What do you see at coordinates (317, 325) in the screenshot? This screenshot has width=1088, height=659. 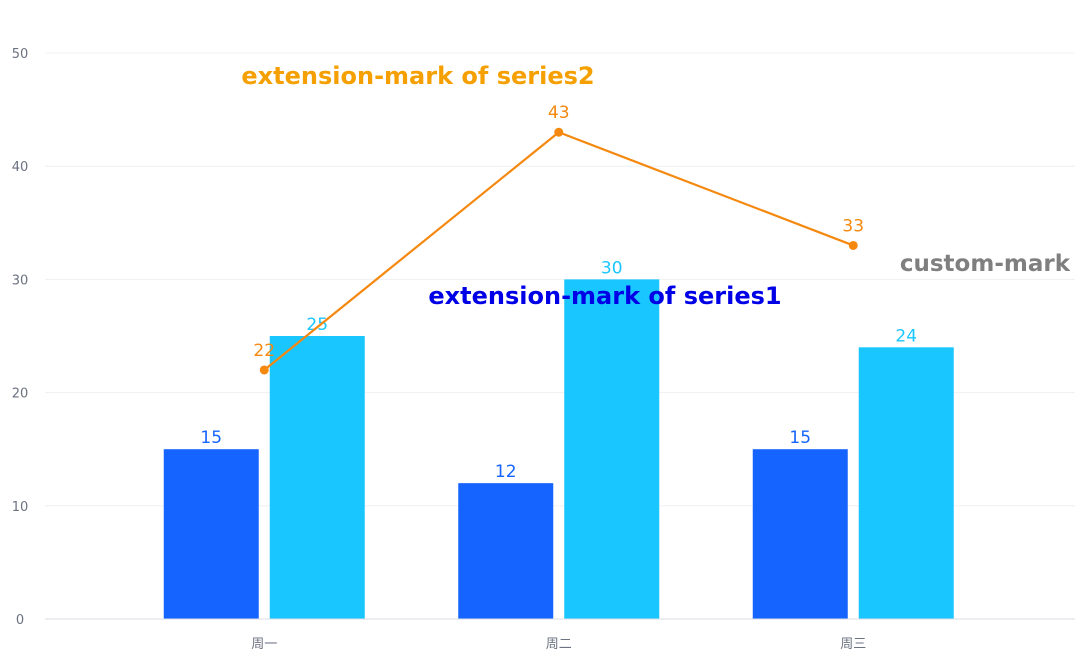 I see `bar-data-label: 25` at bounding box center [317, 325].